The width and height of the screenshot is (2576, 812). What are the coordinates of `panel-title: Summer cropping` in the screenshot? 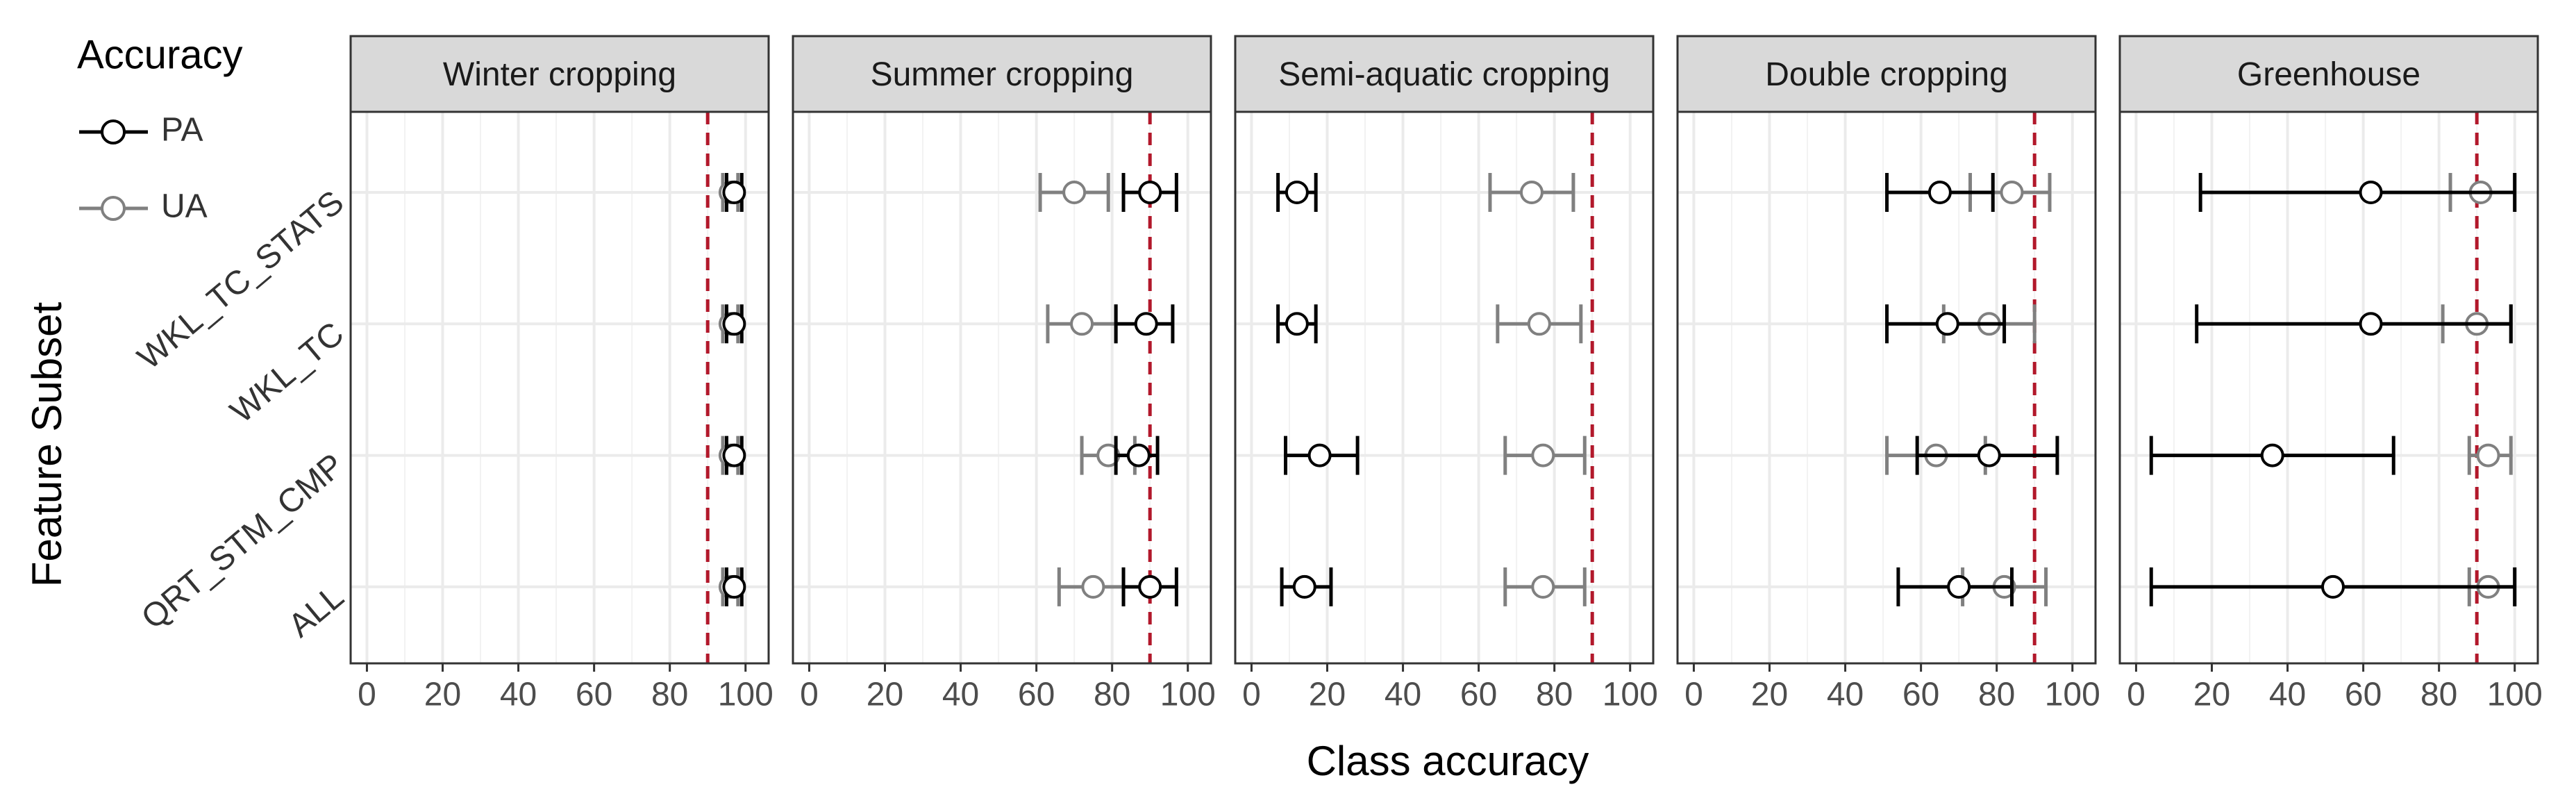 It's located at (1002, 74).